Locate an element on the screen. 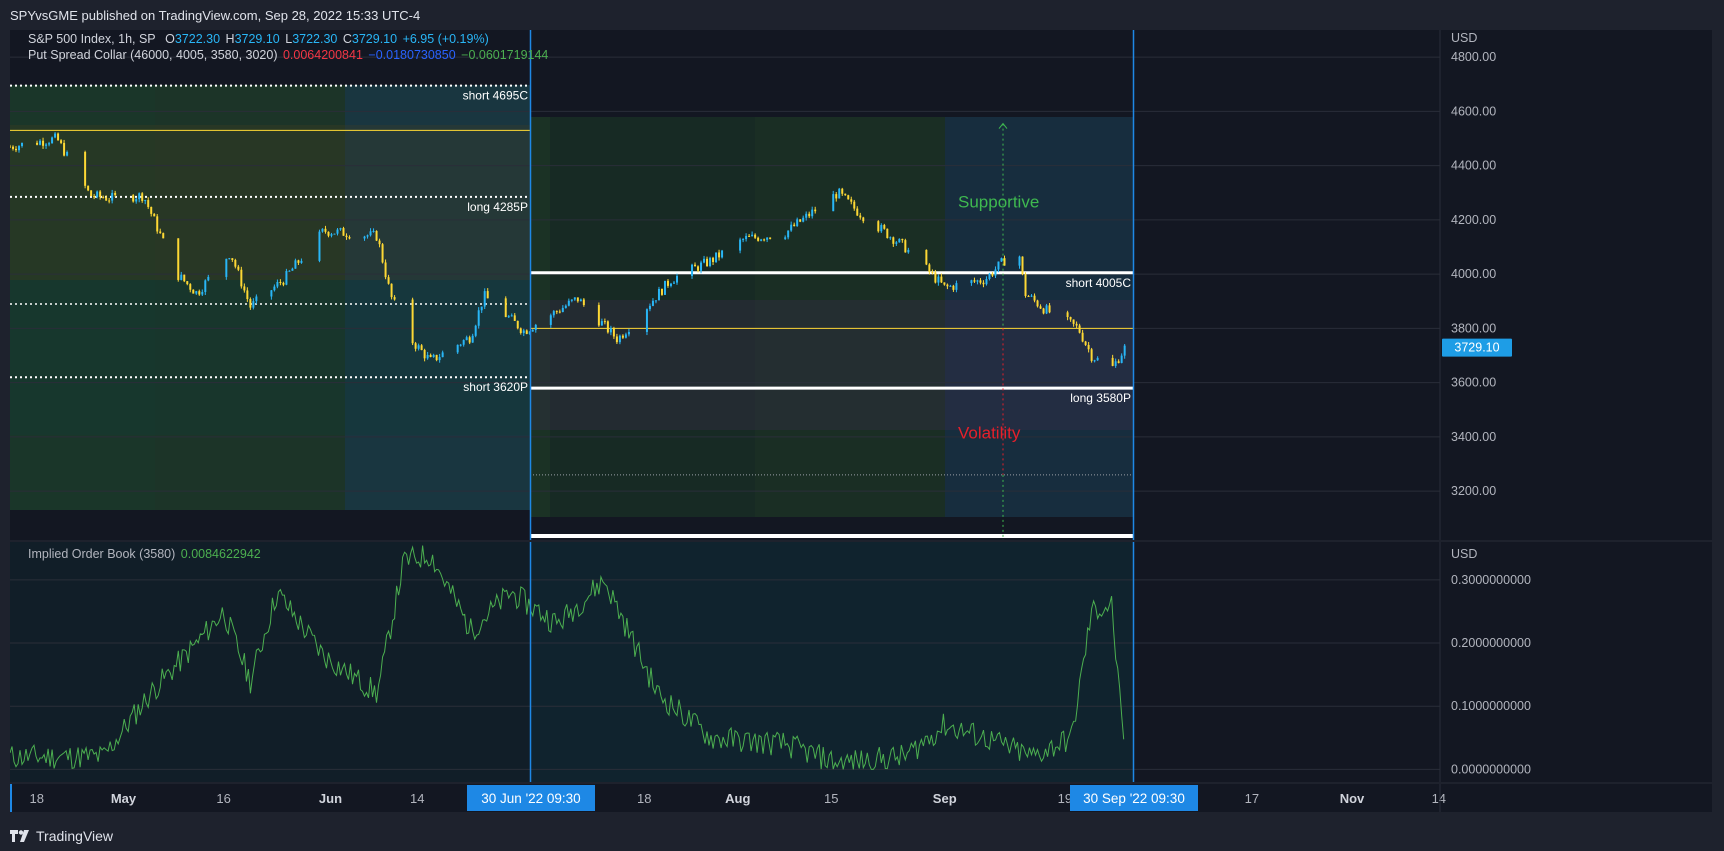 This screenshot has width=1724, height=851. time-axis-tick: Sep is located at coordinates (945, 798).